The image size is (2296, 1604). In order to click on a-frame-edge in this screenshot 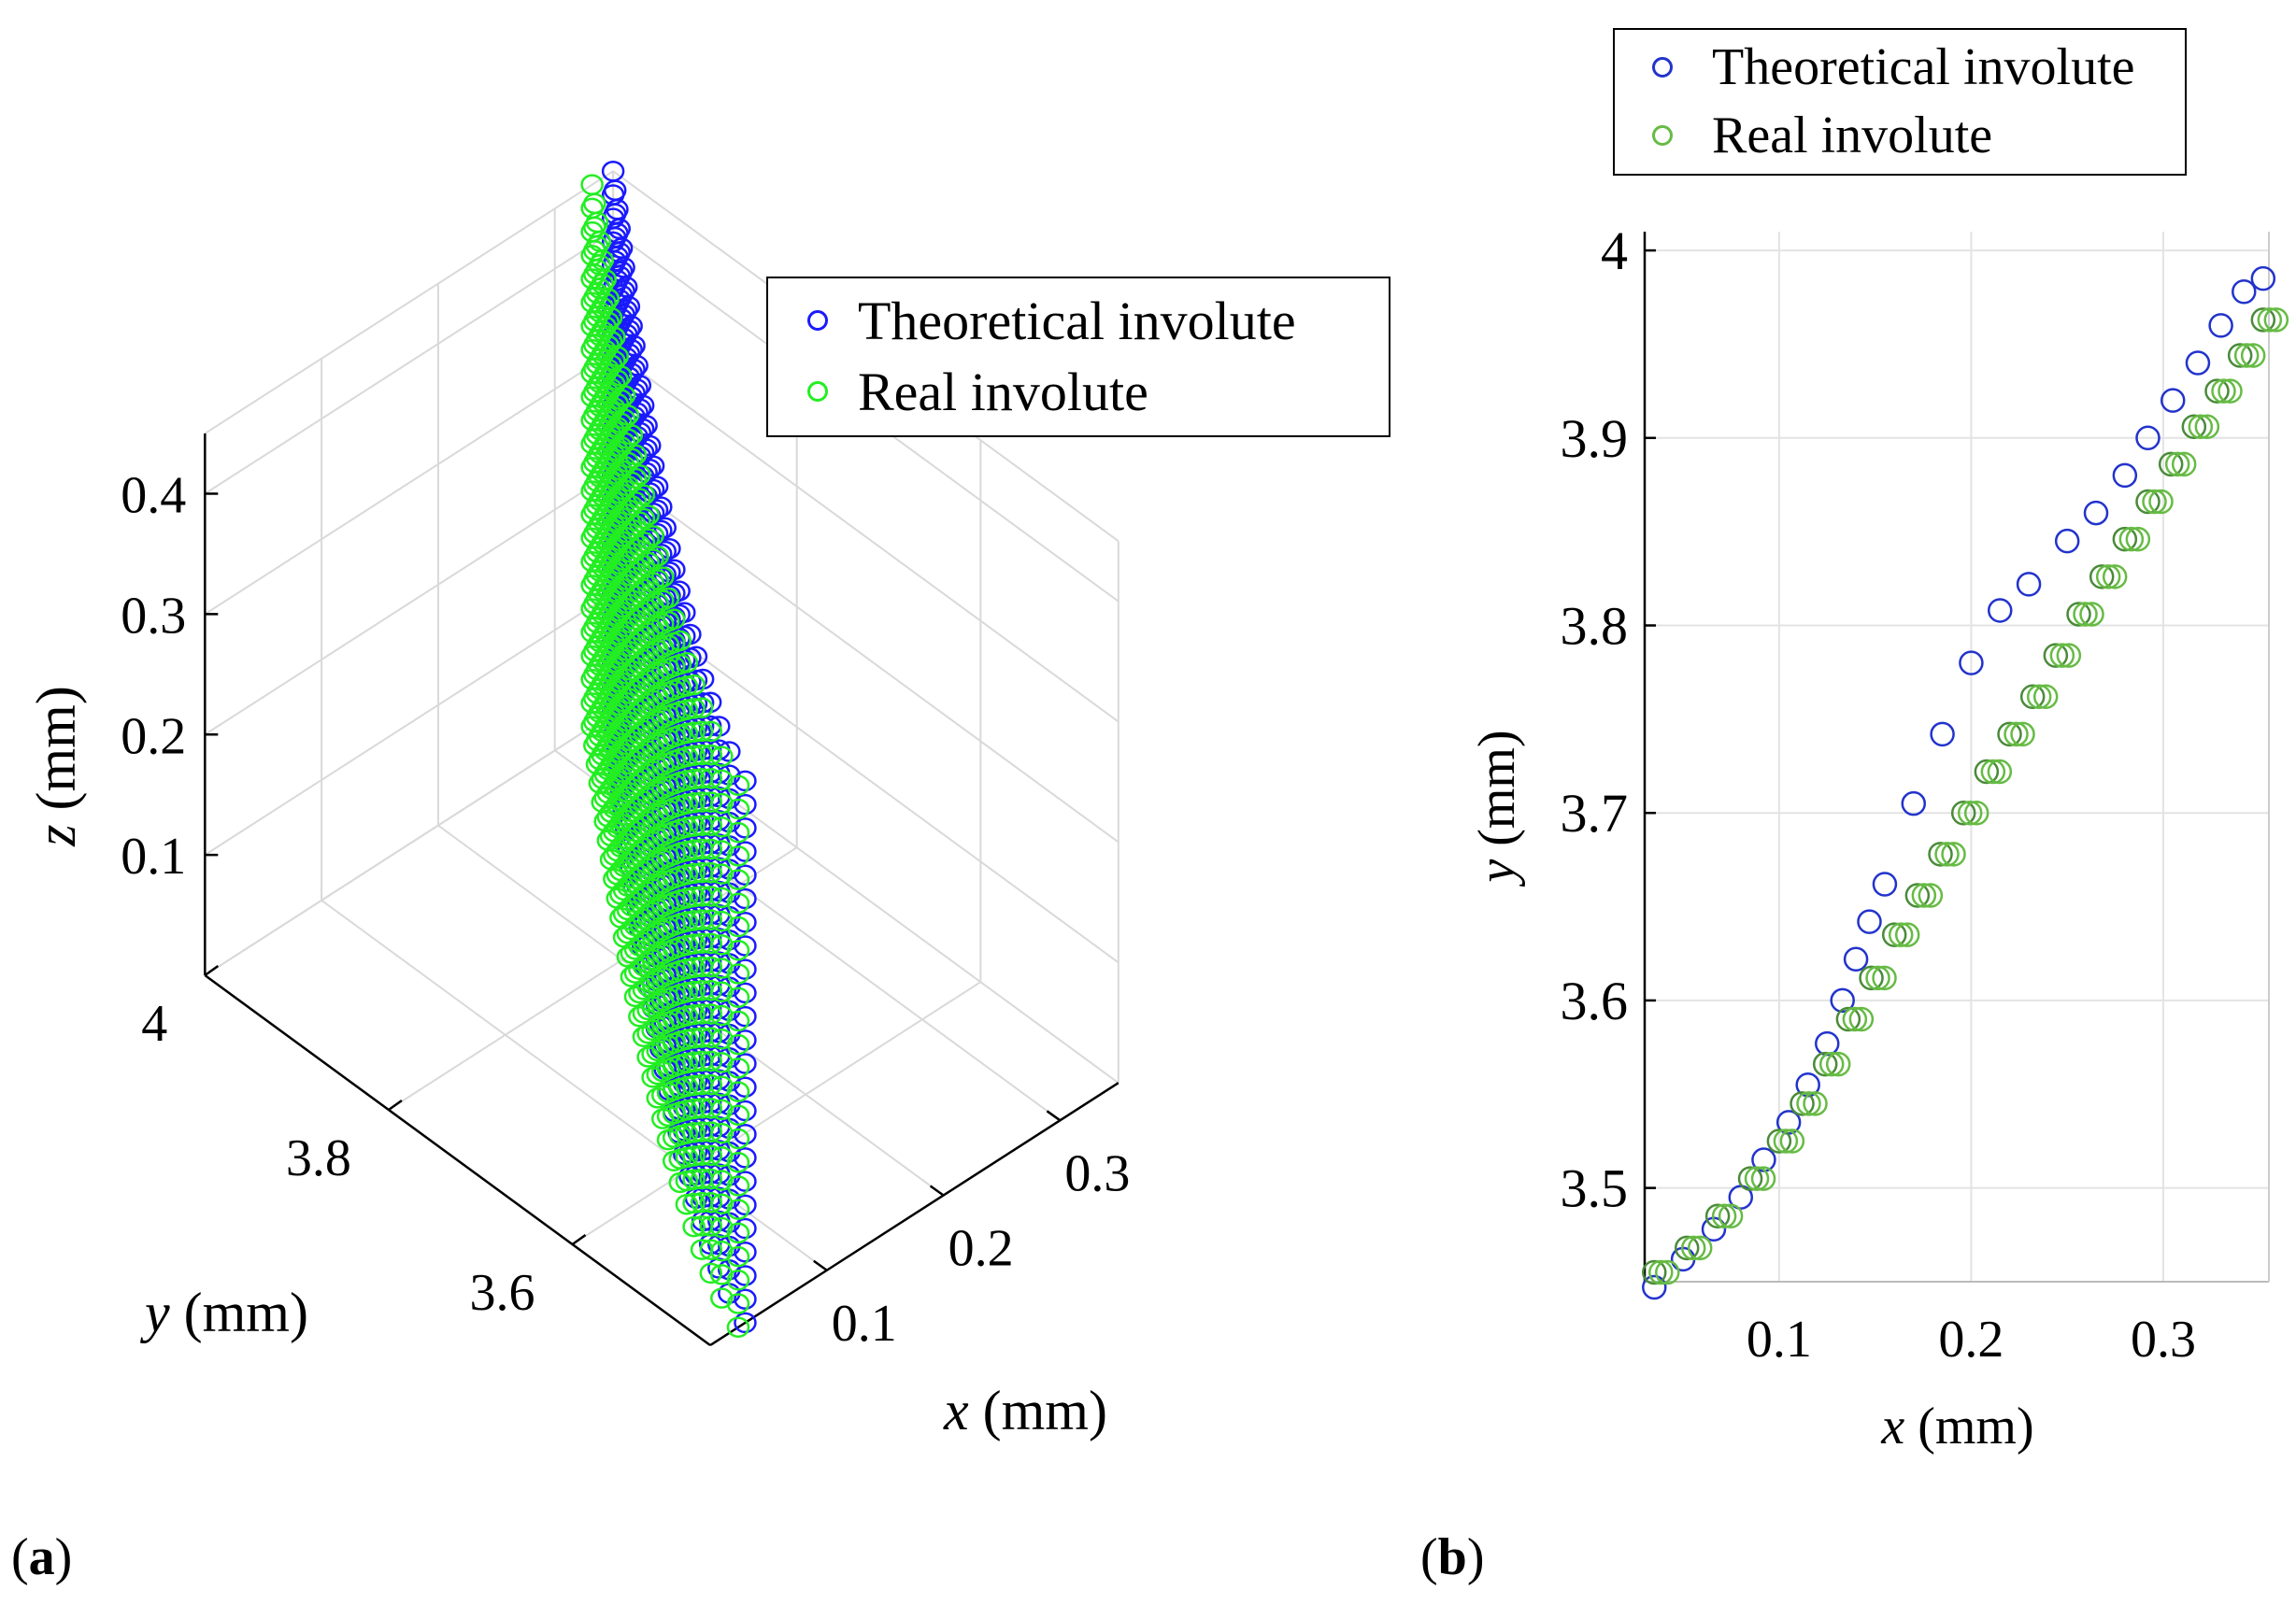, I will do `click(409, 844)`.